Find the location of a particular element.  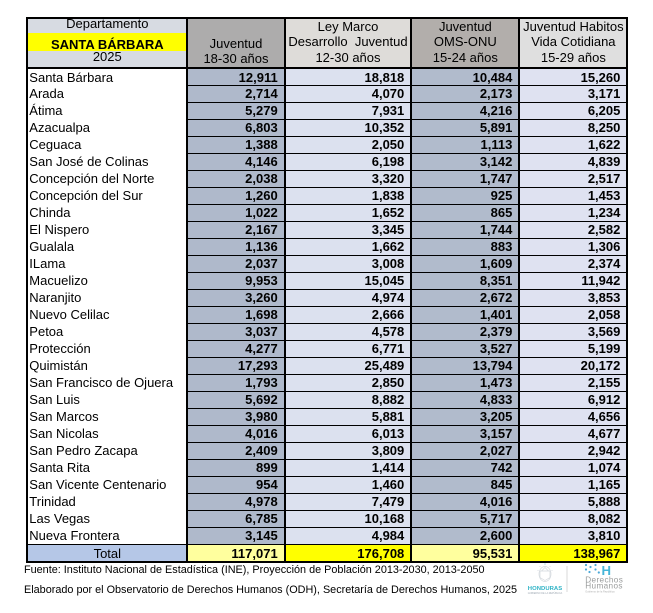

svg-text: Humanos is located at coordinates (604, 586).